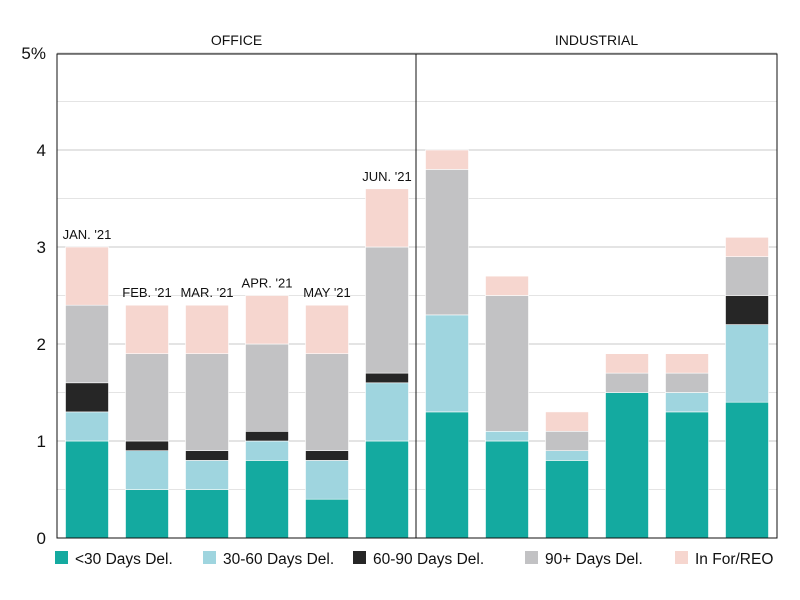 This screenshot has height=600, width=800. What do you see at coordinates (33, 53) in the screenshot?
I see `y-tick-label: 5%` at bounding box center [33, 53].